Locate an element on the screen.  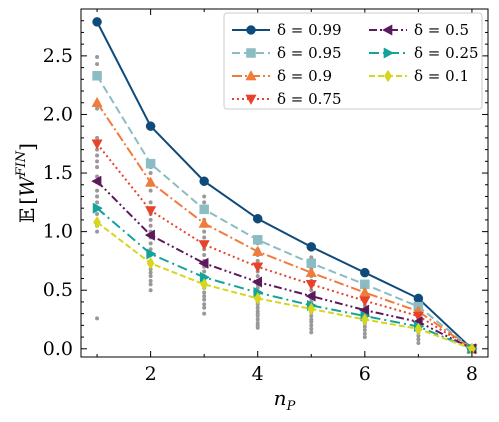
legend-entry: δ = 0.75 is located at coordinates (287, 99).